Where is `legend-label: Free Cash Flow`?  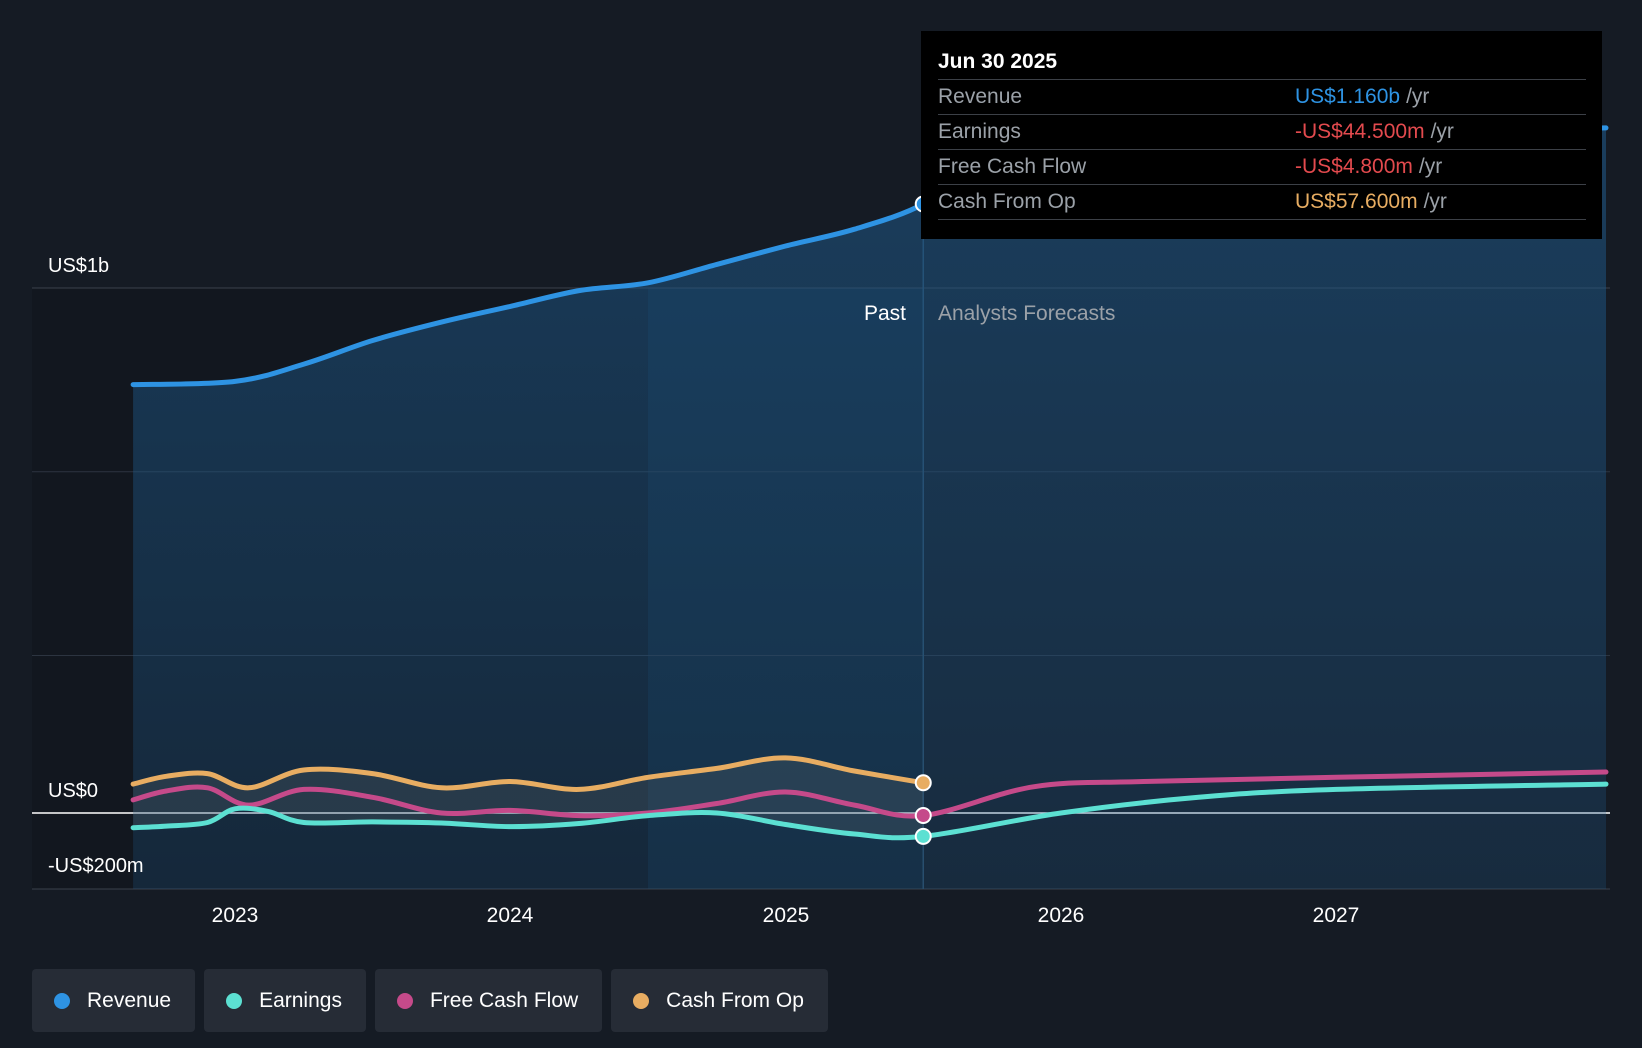 legend-label: Free Cash Flow is located at coordinates (504, 1000).